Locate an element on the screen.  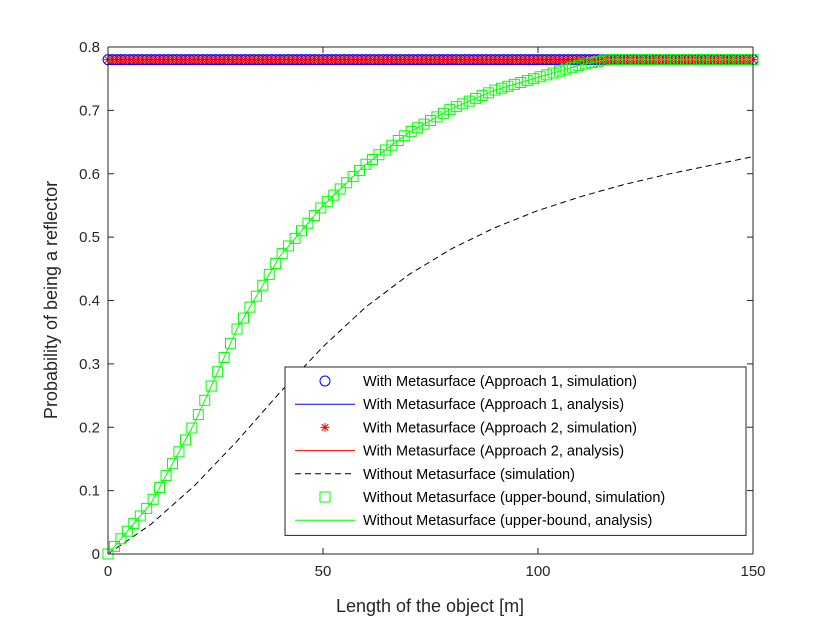
y-tick-label: 0.6 is located at coordinates (89, 174).